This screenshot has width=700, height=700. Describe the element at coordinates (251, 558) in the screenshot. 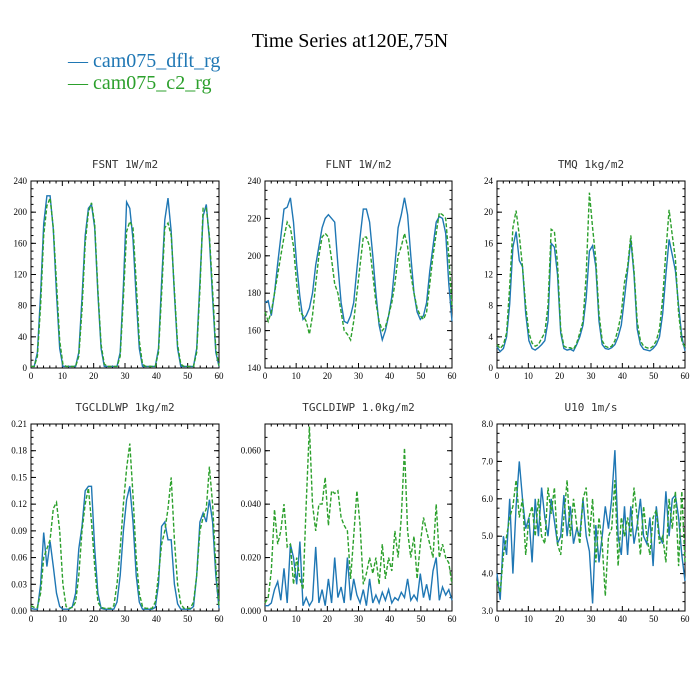

I see `y-tick-label: 0.020` at that location.